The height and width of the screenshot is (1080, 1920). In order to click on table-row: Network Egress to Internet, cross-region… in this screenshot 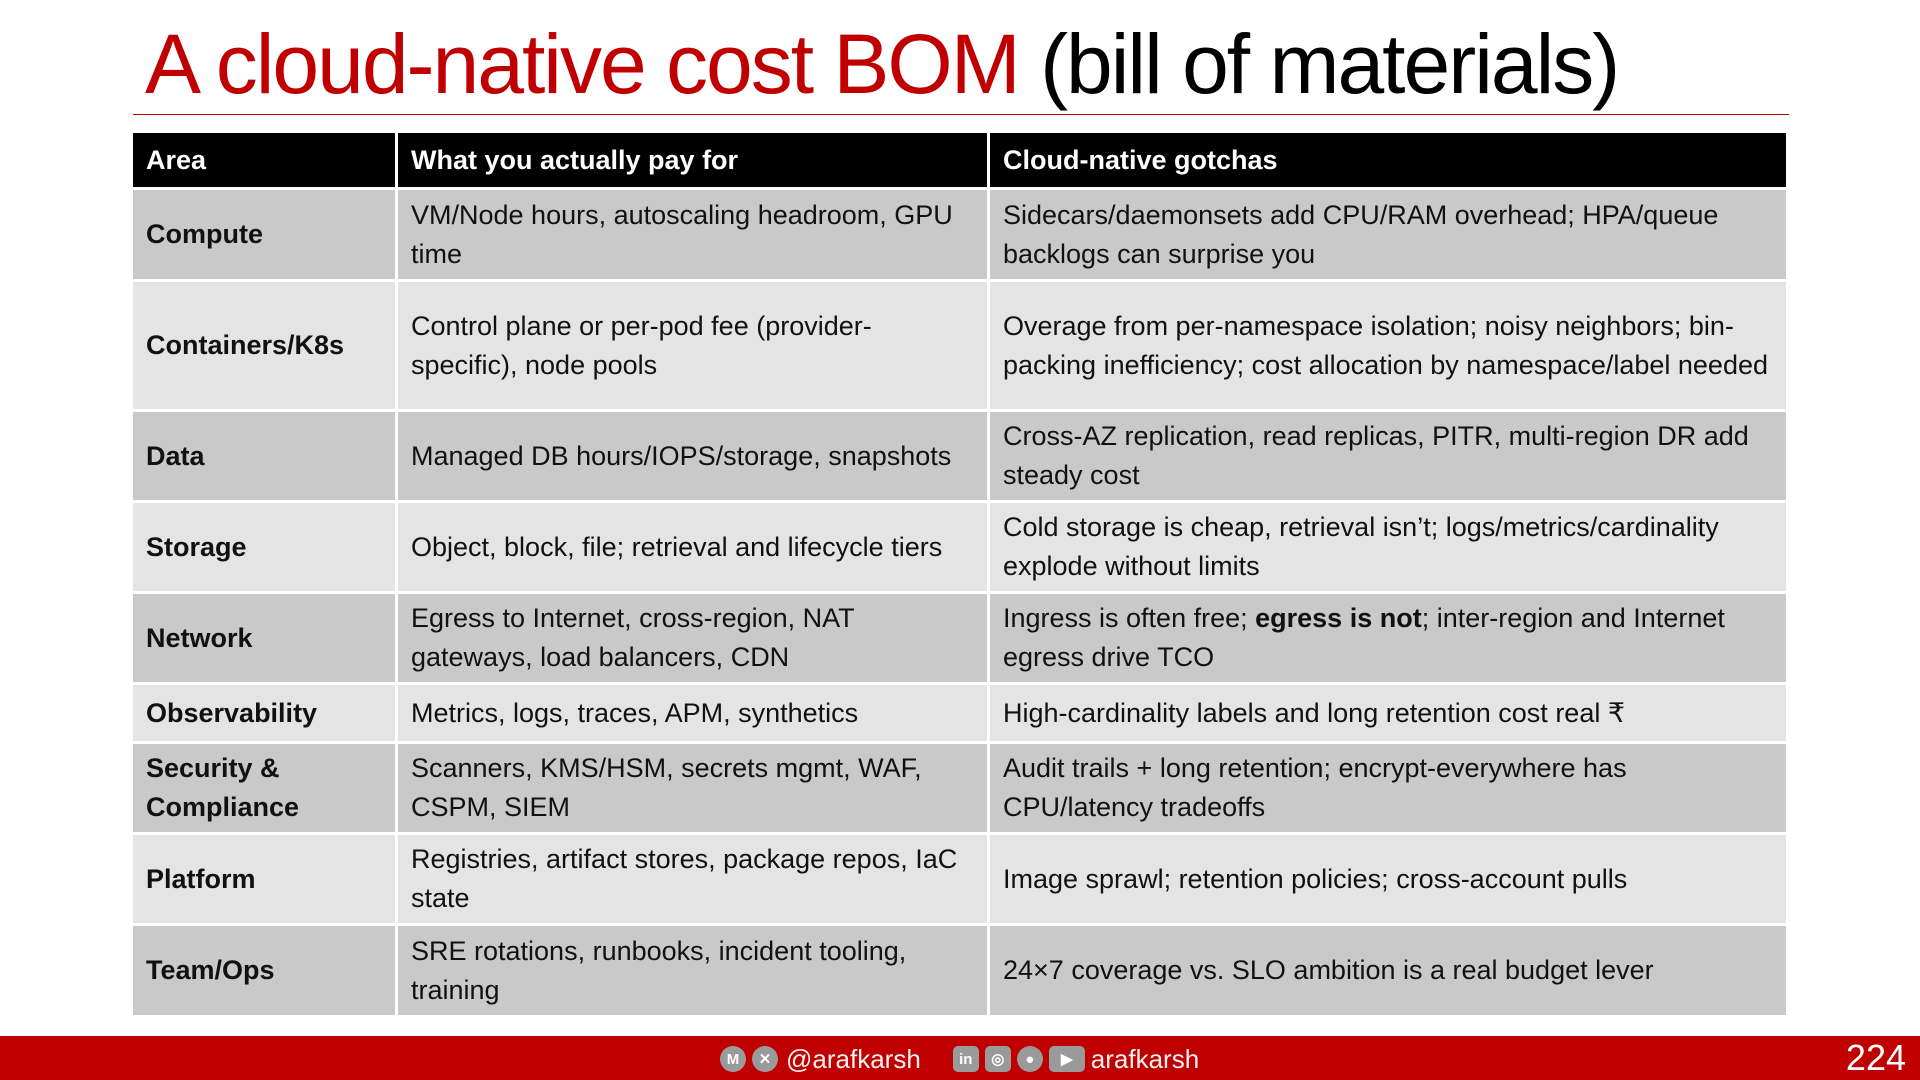, I will do `click(959, 638)`.